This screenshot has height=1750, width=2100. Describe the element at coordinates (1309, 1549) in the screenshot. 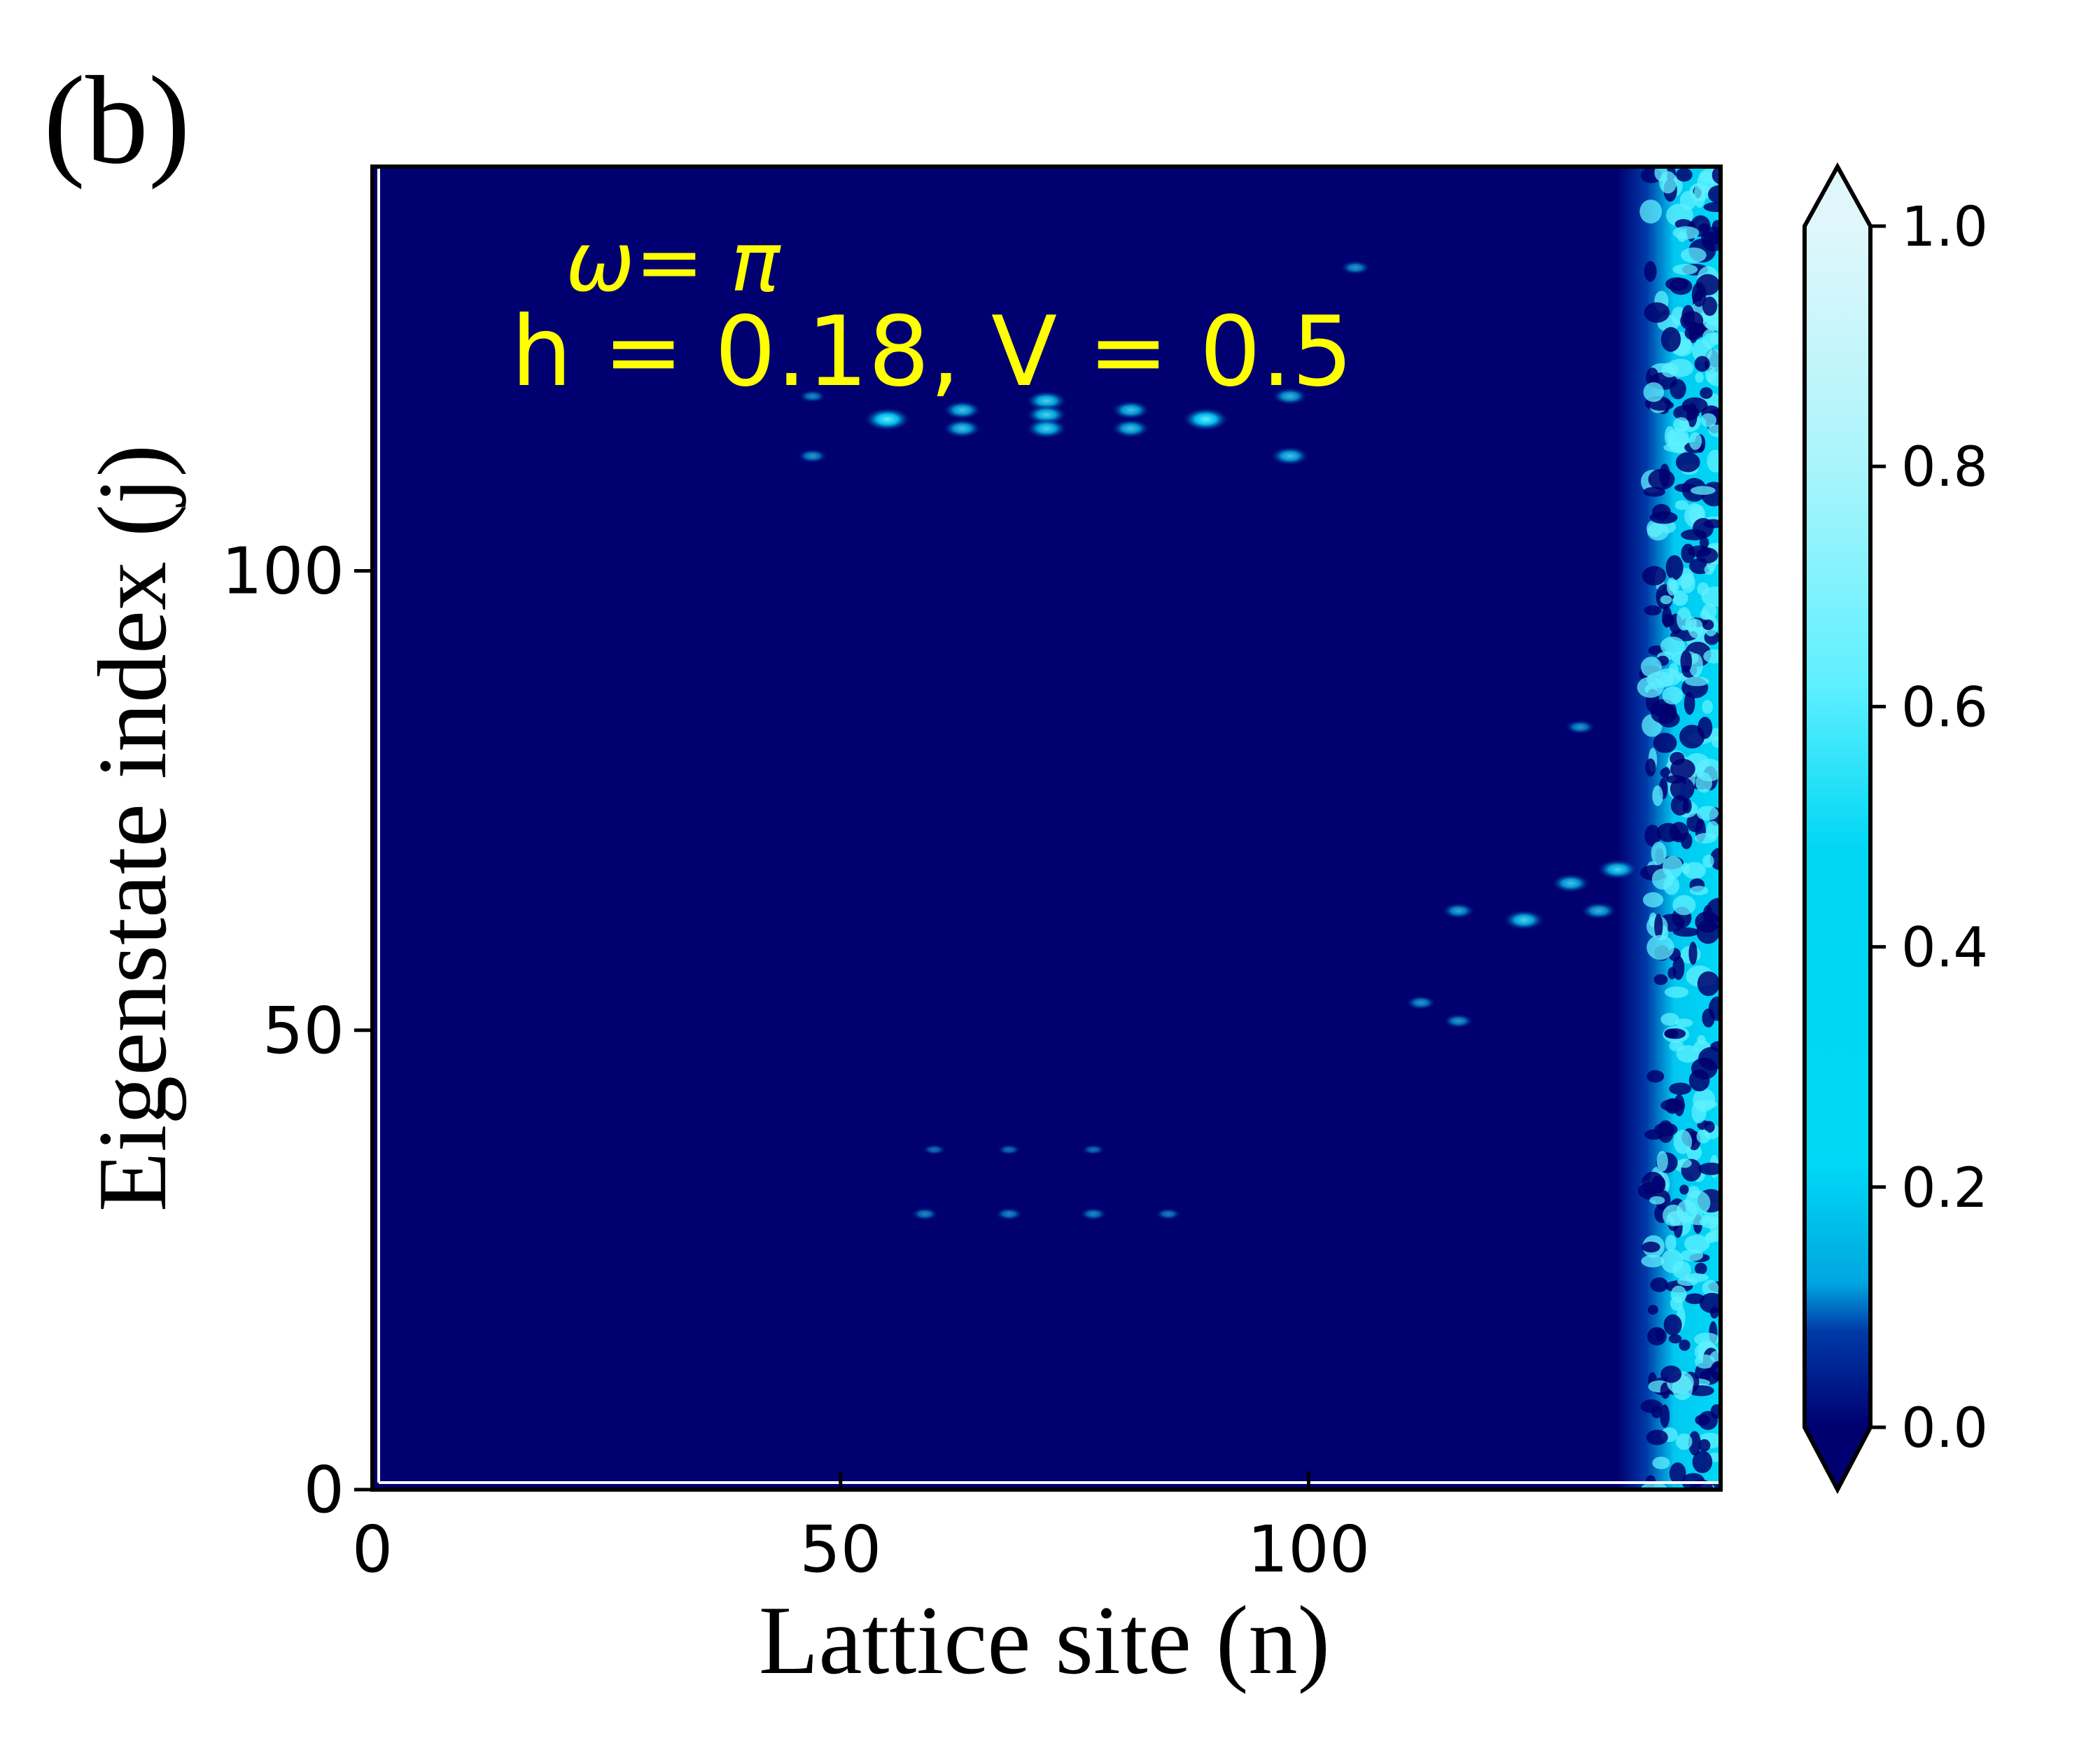

I see `x-tick-label: 100` at that location.